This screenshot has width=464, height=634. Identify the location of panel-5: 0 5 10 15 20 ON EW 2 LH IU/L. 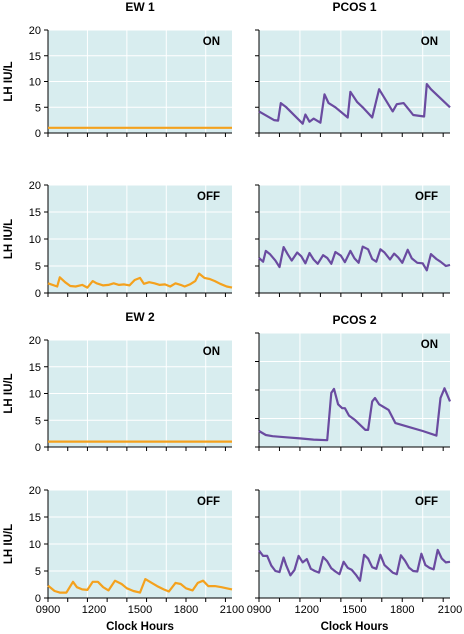
(117, 382).